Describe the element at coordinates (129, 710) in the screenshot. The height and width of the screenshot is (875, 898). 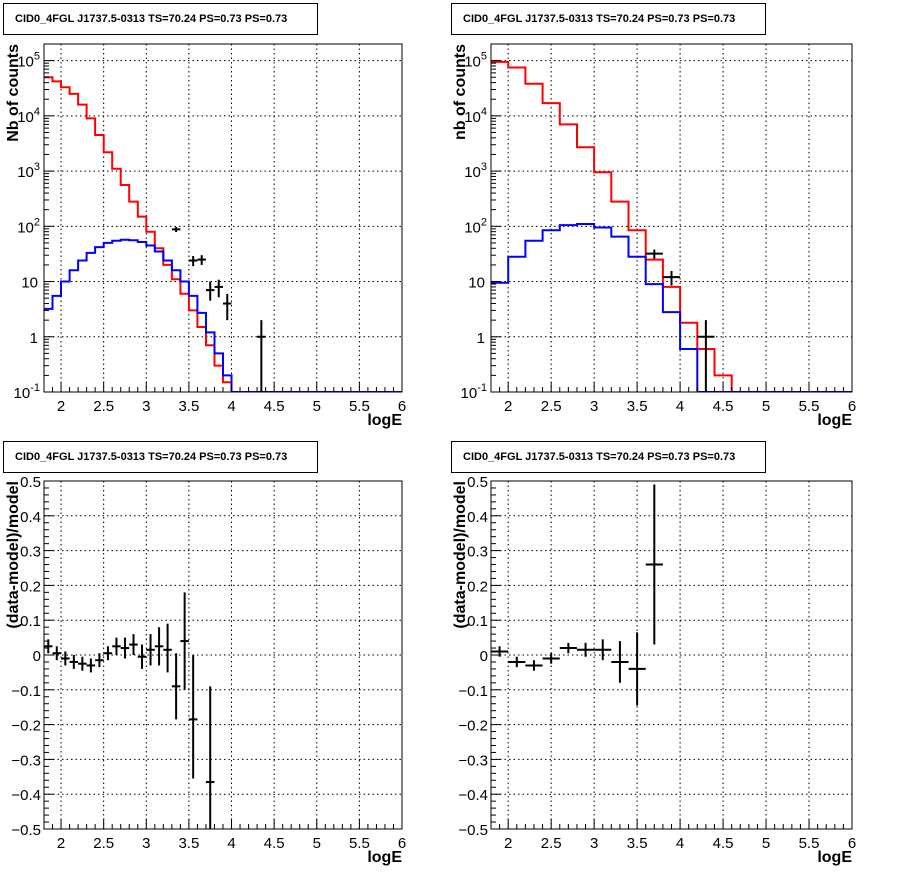
I see `plot-area` at that location.